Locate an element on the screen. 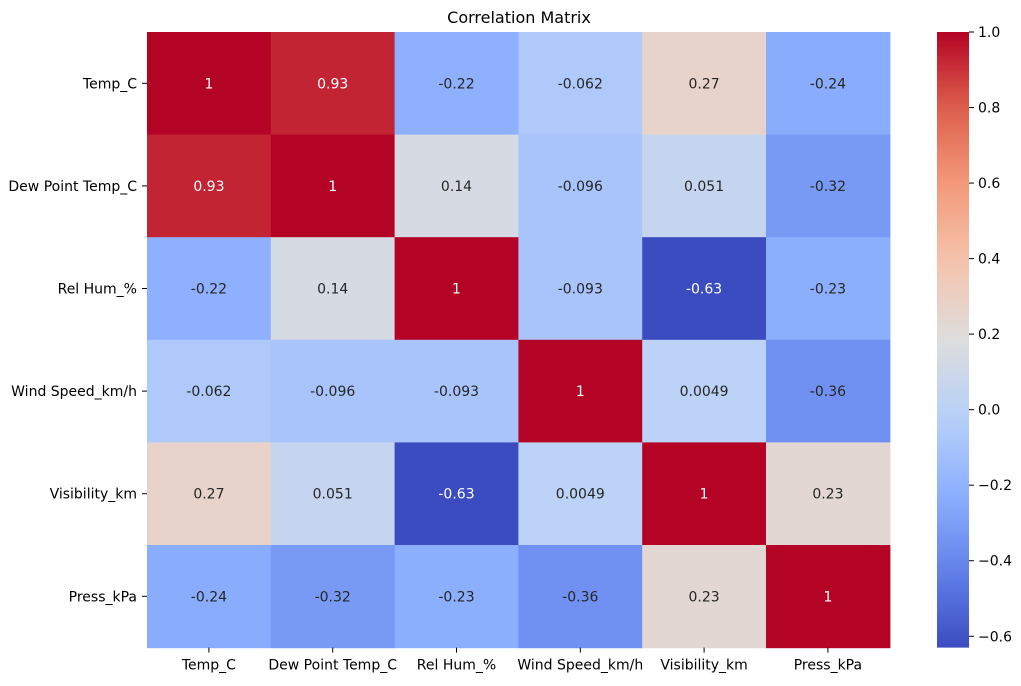  chart-title: Correlation Matrix is located at coordinates (519, 17).